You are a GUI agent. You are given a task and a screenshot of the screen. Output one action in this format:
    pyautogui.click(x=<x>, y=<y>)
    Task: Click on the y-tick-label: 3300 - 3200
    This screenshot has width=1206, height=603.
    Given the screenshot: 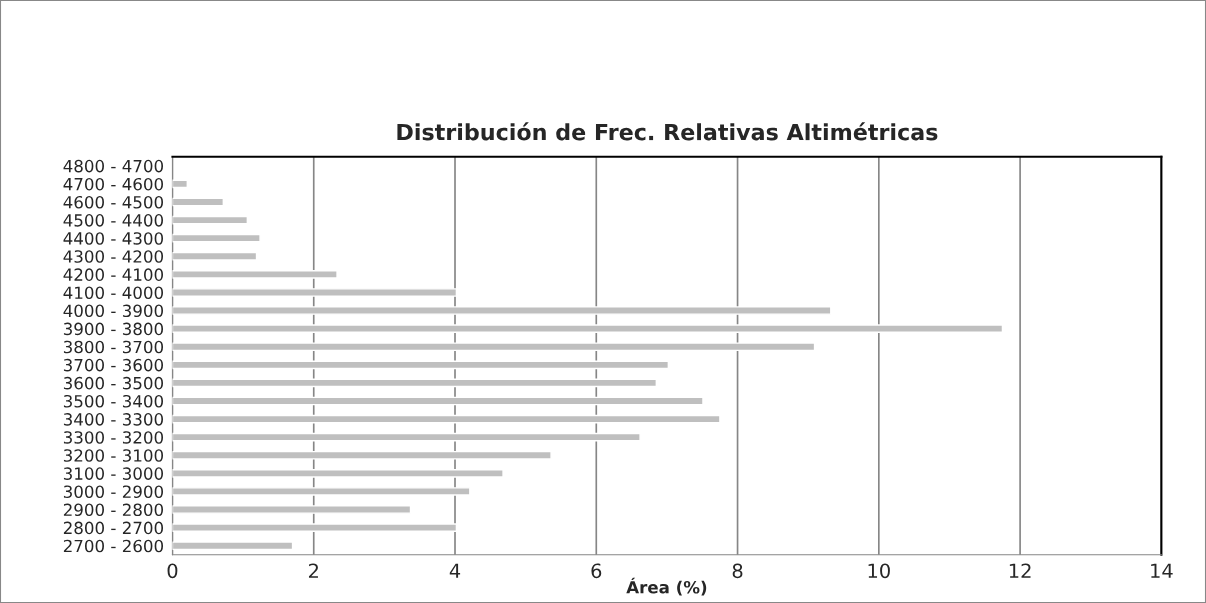 What is the action you would take?
    pyautogui.click(x=113, y=437)
    